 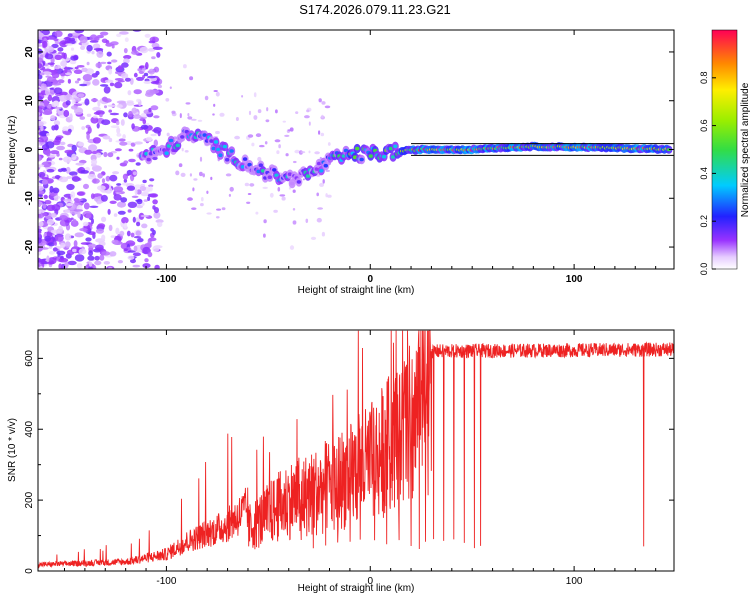 I want to click on x-tick-label: 100, so click(x=574, y=581).